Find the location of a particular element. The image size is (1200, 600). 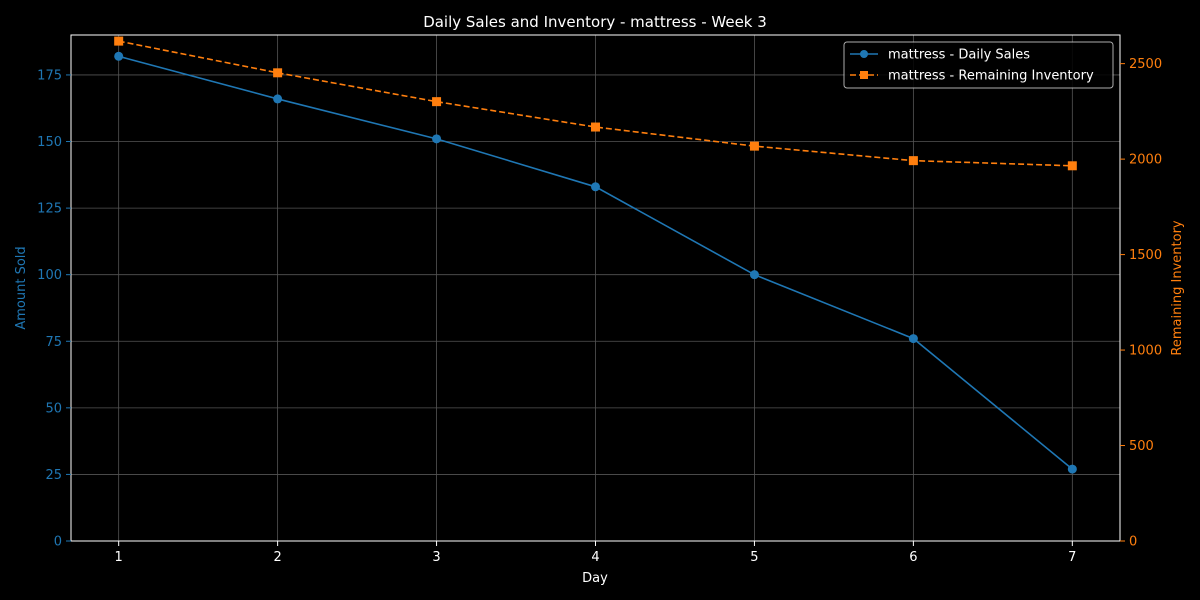

right-y-tick-label: 2000 is located at coordinates (1145, 160).